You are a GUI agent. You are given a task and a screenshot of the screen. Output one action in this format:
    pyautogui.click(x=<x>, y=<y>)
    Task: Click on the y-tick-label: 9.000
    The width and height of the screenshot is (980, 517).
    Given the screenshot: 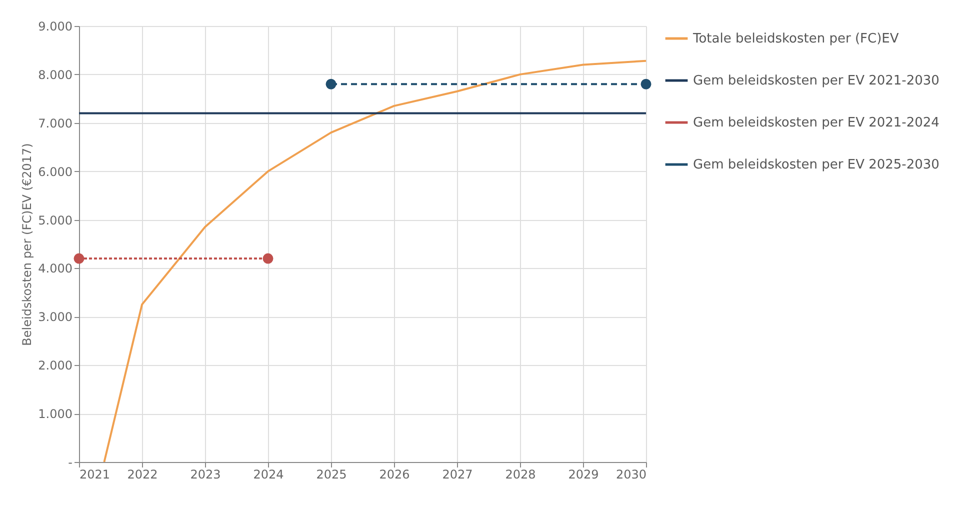 What is the action you would take?
    pyautogui.click(x=55, y=27)
    